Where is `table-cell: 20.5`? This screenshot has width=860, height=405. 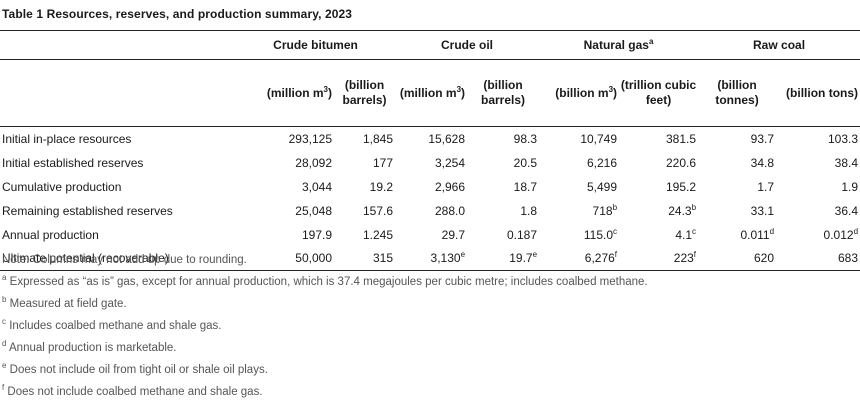 table-cell: 20.5 is located at coordinates (503, 163).